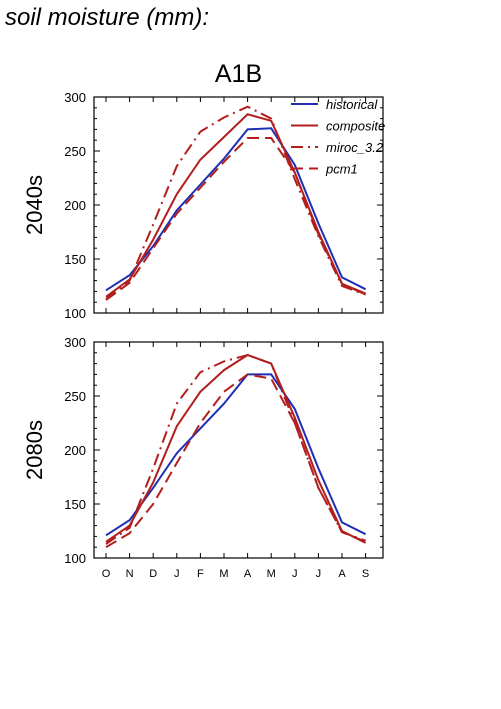 The width and height of the screenshot is (501, 709). I want to click on x-tick-label: S, so click(365, 574).